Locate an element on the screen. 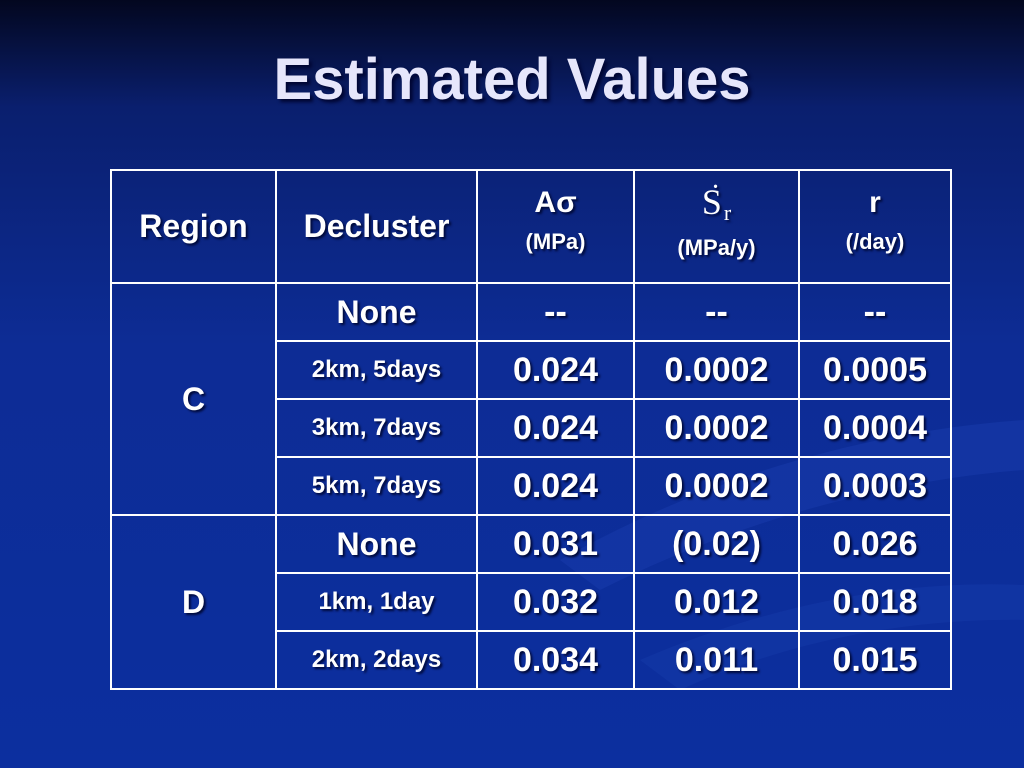 The height and width of the screenshot is (768, 1024). table-row: 3km, 7days 0.024 0.0002 0.0004 is located at coordinates (531, 428).